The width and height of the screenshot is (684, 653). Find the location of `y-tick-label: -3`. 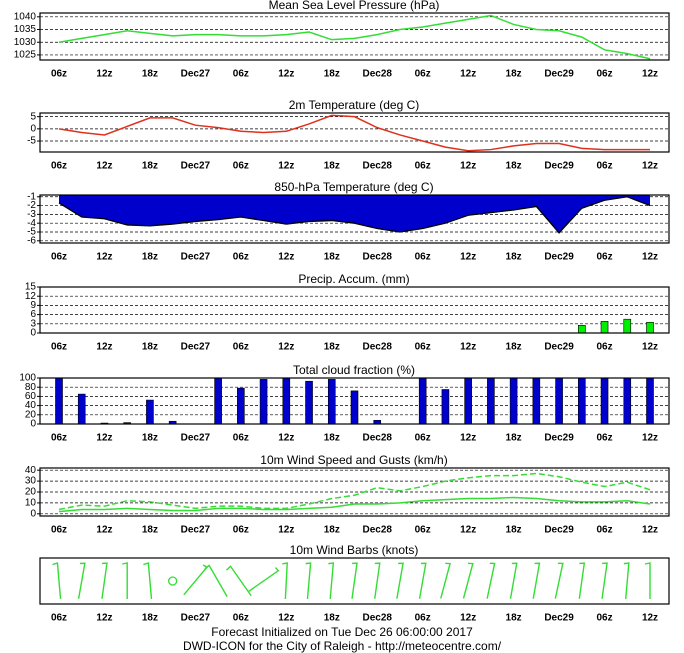

y-tick-label: -3 is located at coordinates (31, 214).